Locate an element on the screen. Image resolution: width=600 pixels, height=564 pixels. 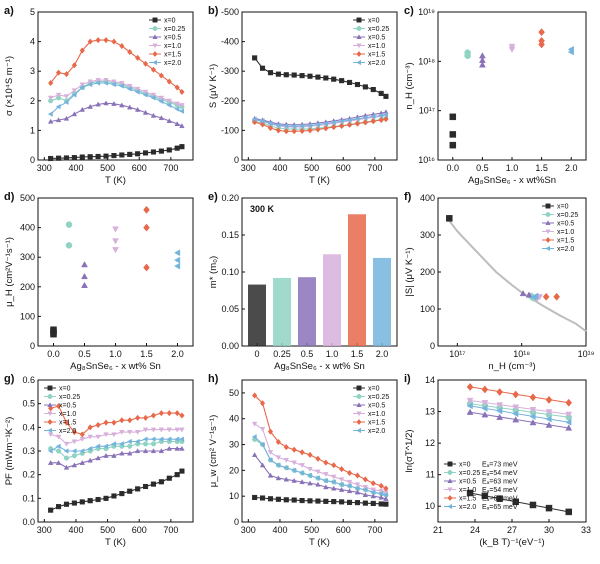
x-tick-label: 30 is located at coordinates (549, 530).